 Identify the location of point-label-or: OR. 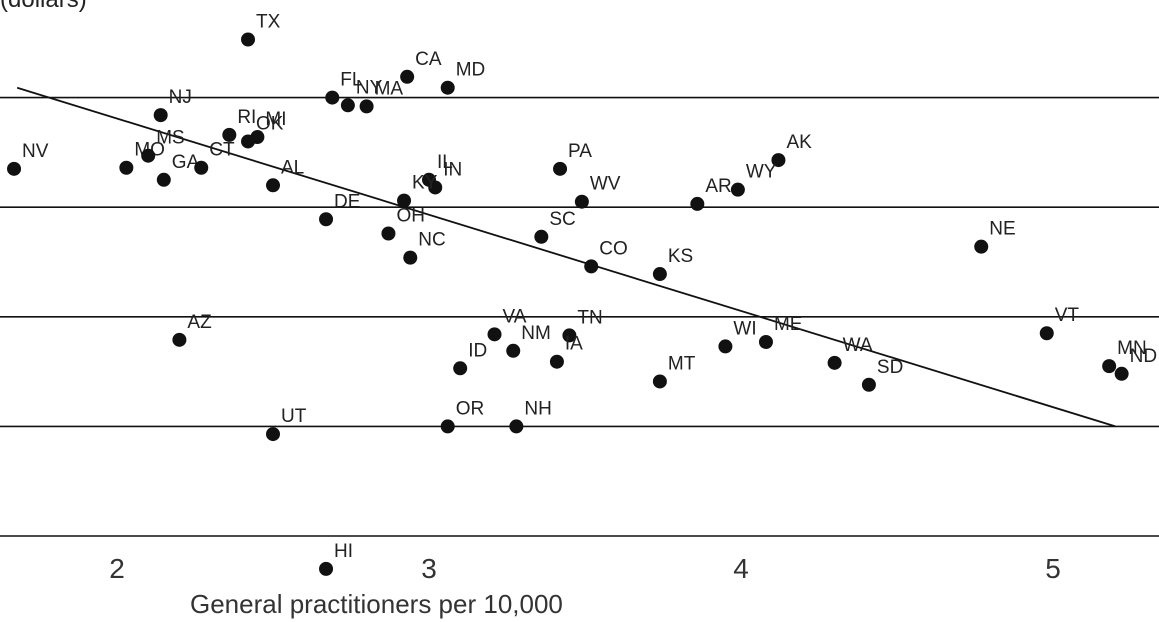
(470, 408).